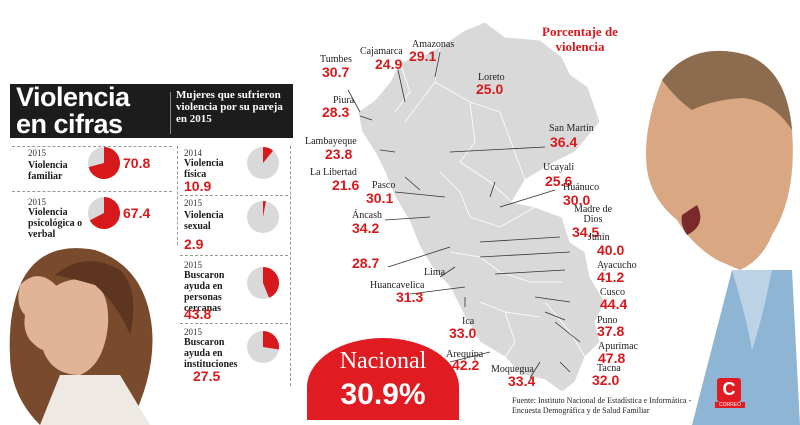 The image size is (800, 425). Describe the element at coordinates (612, 292) in the screenshot. I see `dept-name: Cusco` at that location.